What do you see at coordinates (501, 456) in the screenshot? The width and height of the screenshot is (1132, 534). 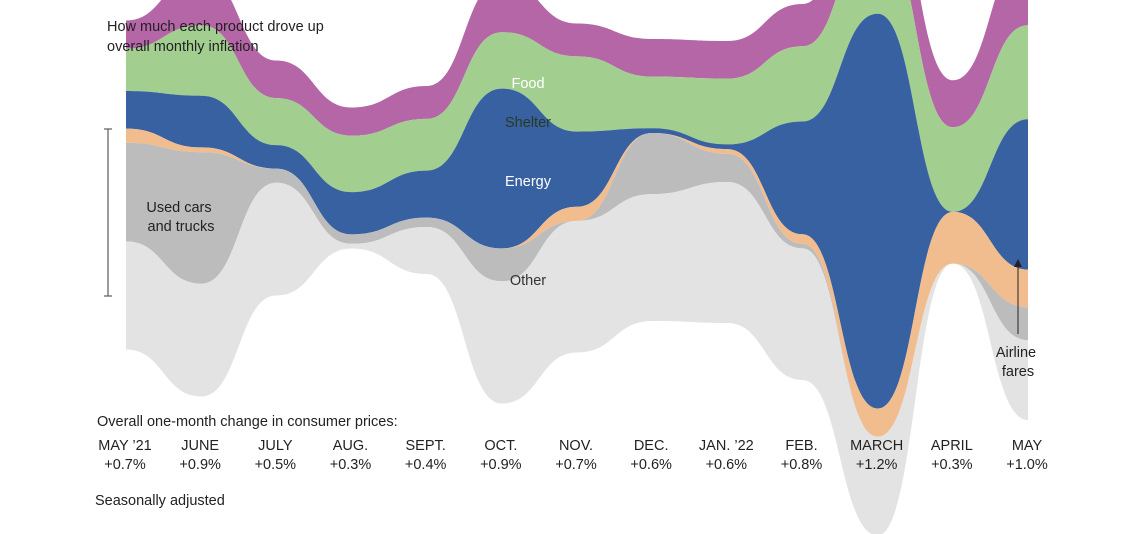 I see `month-total: OCT. +0.9%` at bounding box center [501, 456].